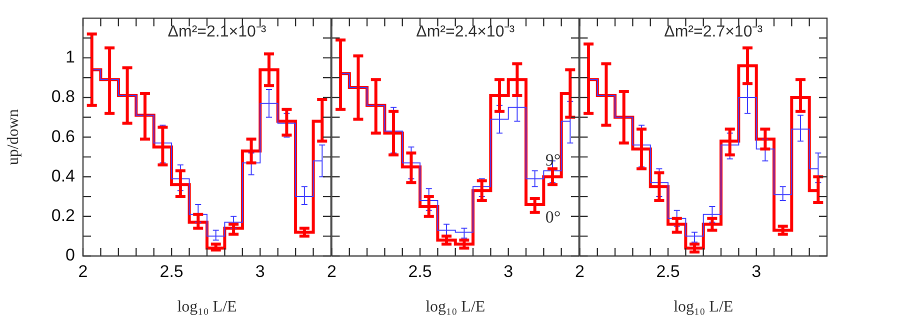 Image resolution: width=900 pixels, height=321 pixels. Describe the element at coordinates (70, 57) in the screenshot. I see `y-tick-label: 1` at that location.